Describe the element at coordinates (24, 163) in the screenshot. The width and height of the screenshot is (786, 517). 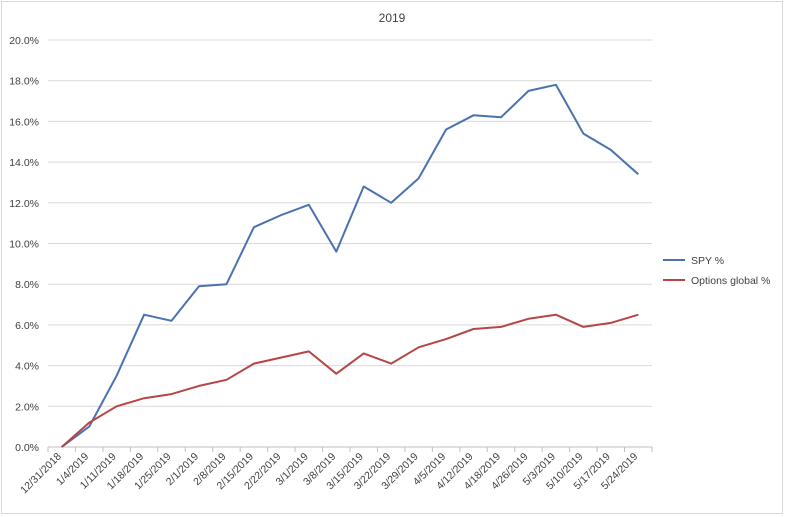
I see `y-tick-label: 14.0%` at that location.